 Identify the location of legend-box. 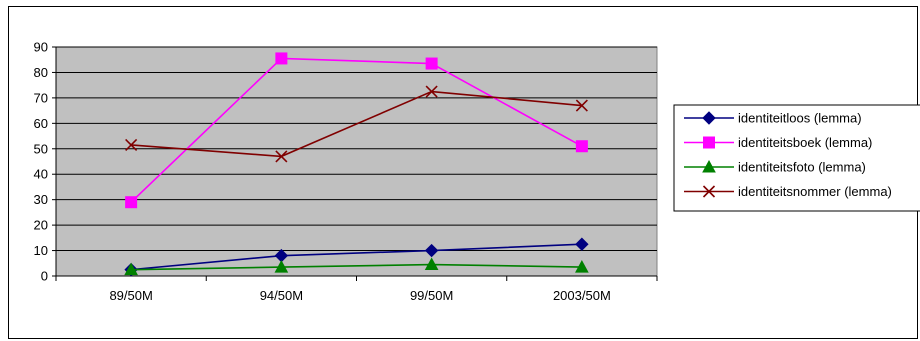
(796, 158).